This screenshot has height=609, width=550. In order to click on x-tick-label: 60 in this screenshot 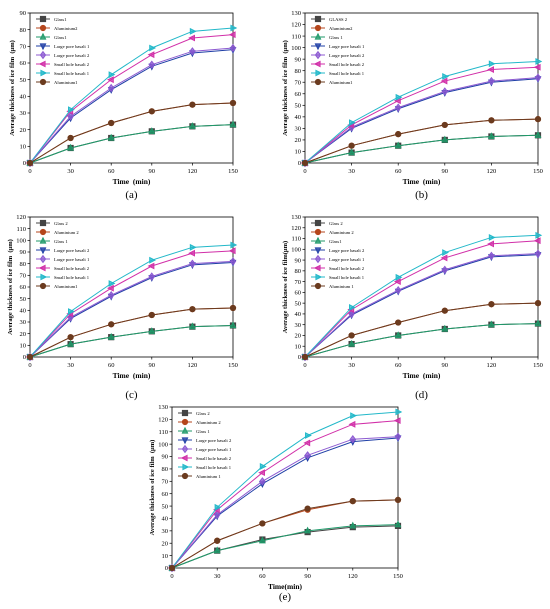, I will do `click(398, 171)`.